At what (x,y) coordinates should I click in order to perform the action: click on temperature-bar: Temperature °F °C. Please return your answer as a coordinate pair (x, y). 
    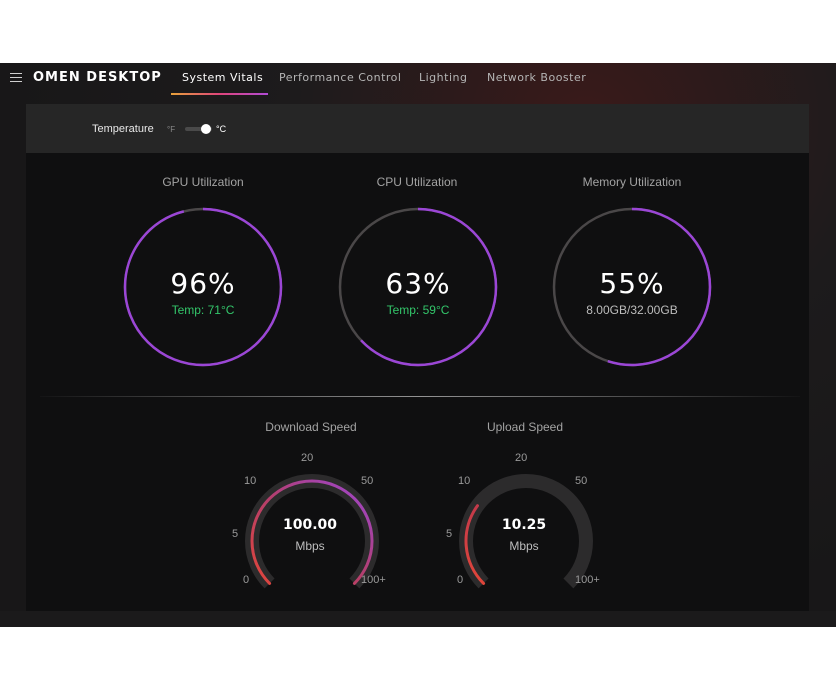
    Looking at the image, I should click on (417, 128).